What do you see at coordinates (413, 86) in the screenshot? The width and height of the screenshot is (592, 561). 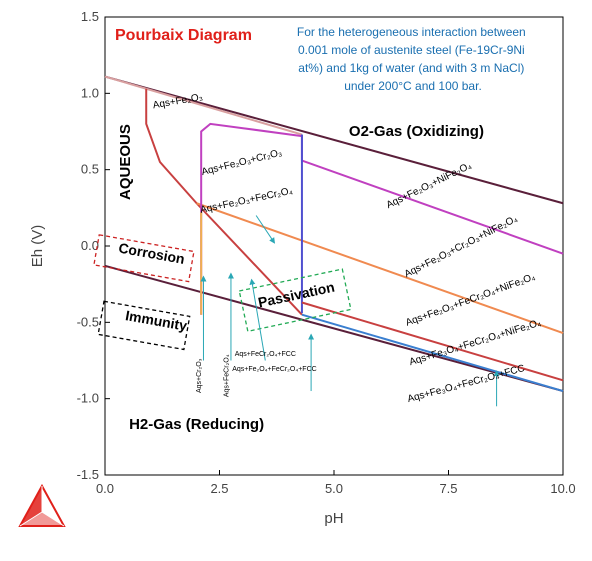 I see `subtitle-line-4: under 200°C and 100 bar.` at bounding box center [413, 86].